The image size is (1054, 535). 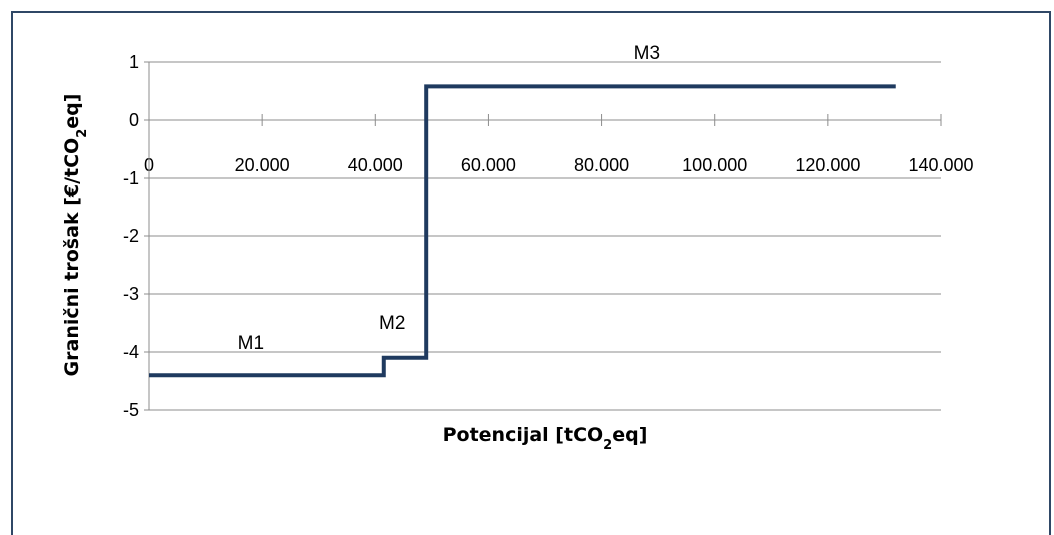 I want to click on y-tick-label: -5, so click(x=131, y=410).